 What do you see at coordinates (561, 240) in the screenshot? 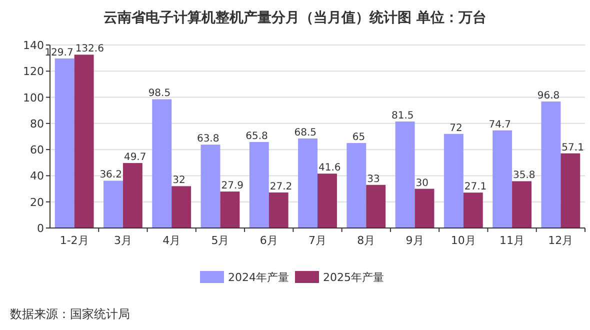
I see `x-tick-label: 12月` at bounding box center [561, 240].